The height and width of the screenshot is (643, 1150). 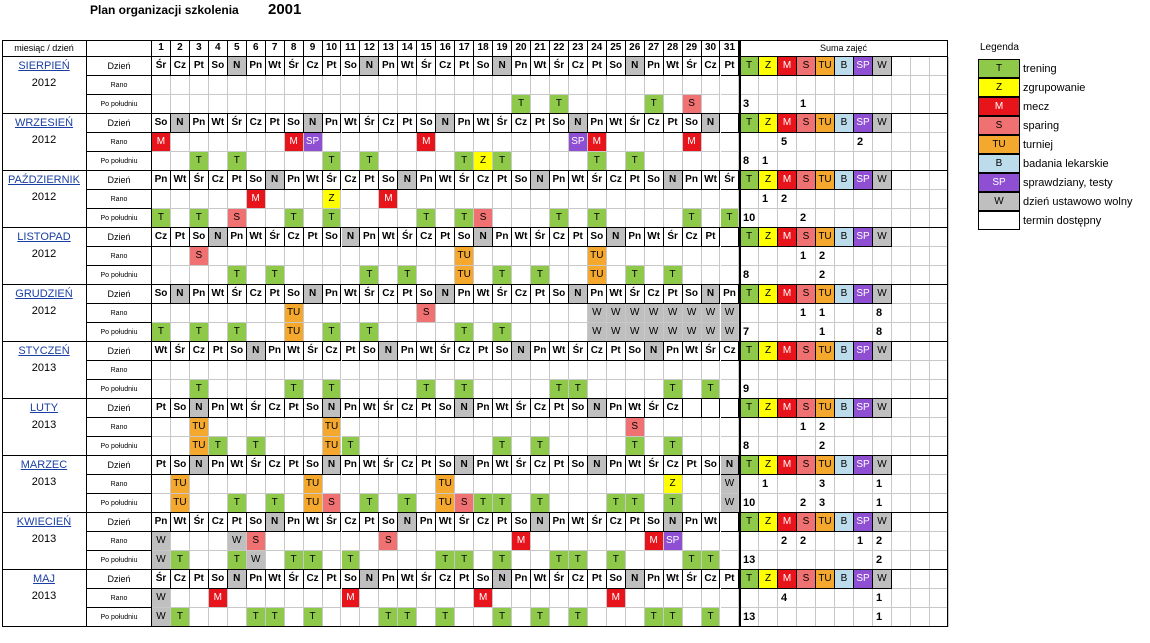 I want to click on schedule-cell: S, so click(x=256, y=541).